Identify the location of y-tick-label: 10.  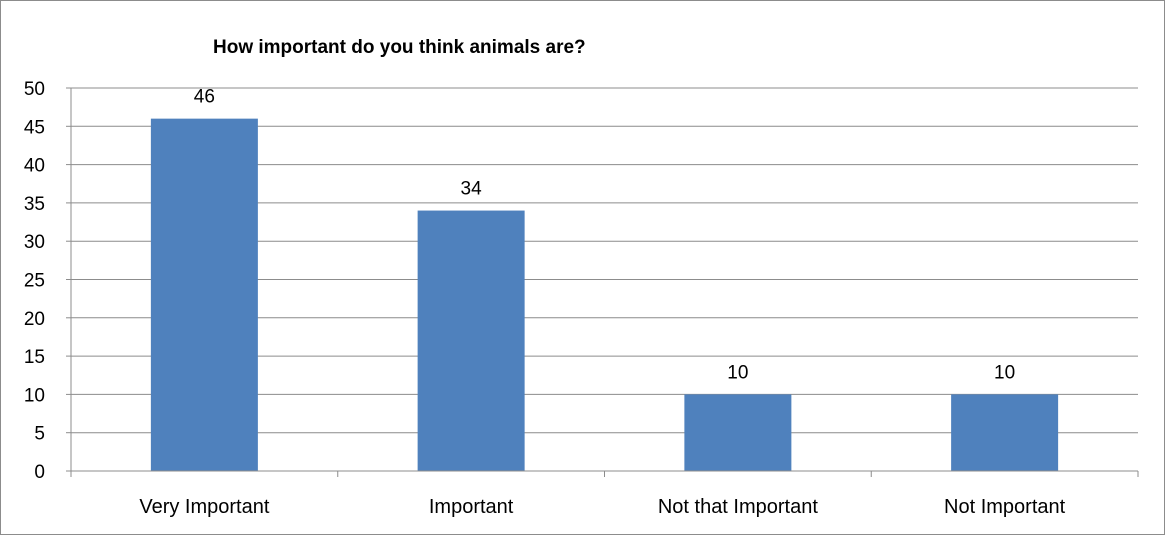
(34, 395).